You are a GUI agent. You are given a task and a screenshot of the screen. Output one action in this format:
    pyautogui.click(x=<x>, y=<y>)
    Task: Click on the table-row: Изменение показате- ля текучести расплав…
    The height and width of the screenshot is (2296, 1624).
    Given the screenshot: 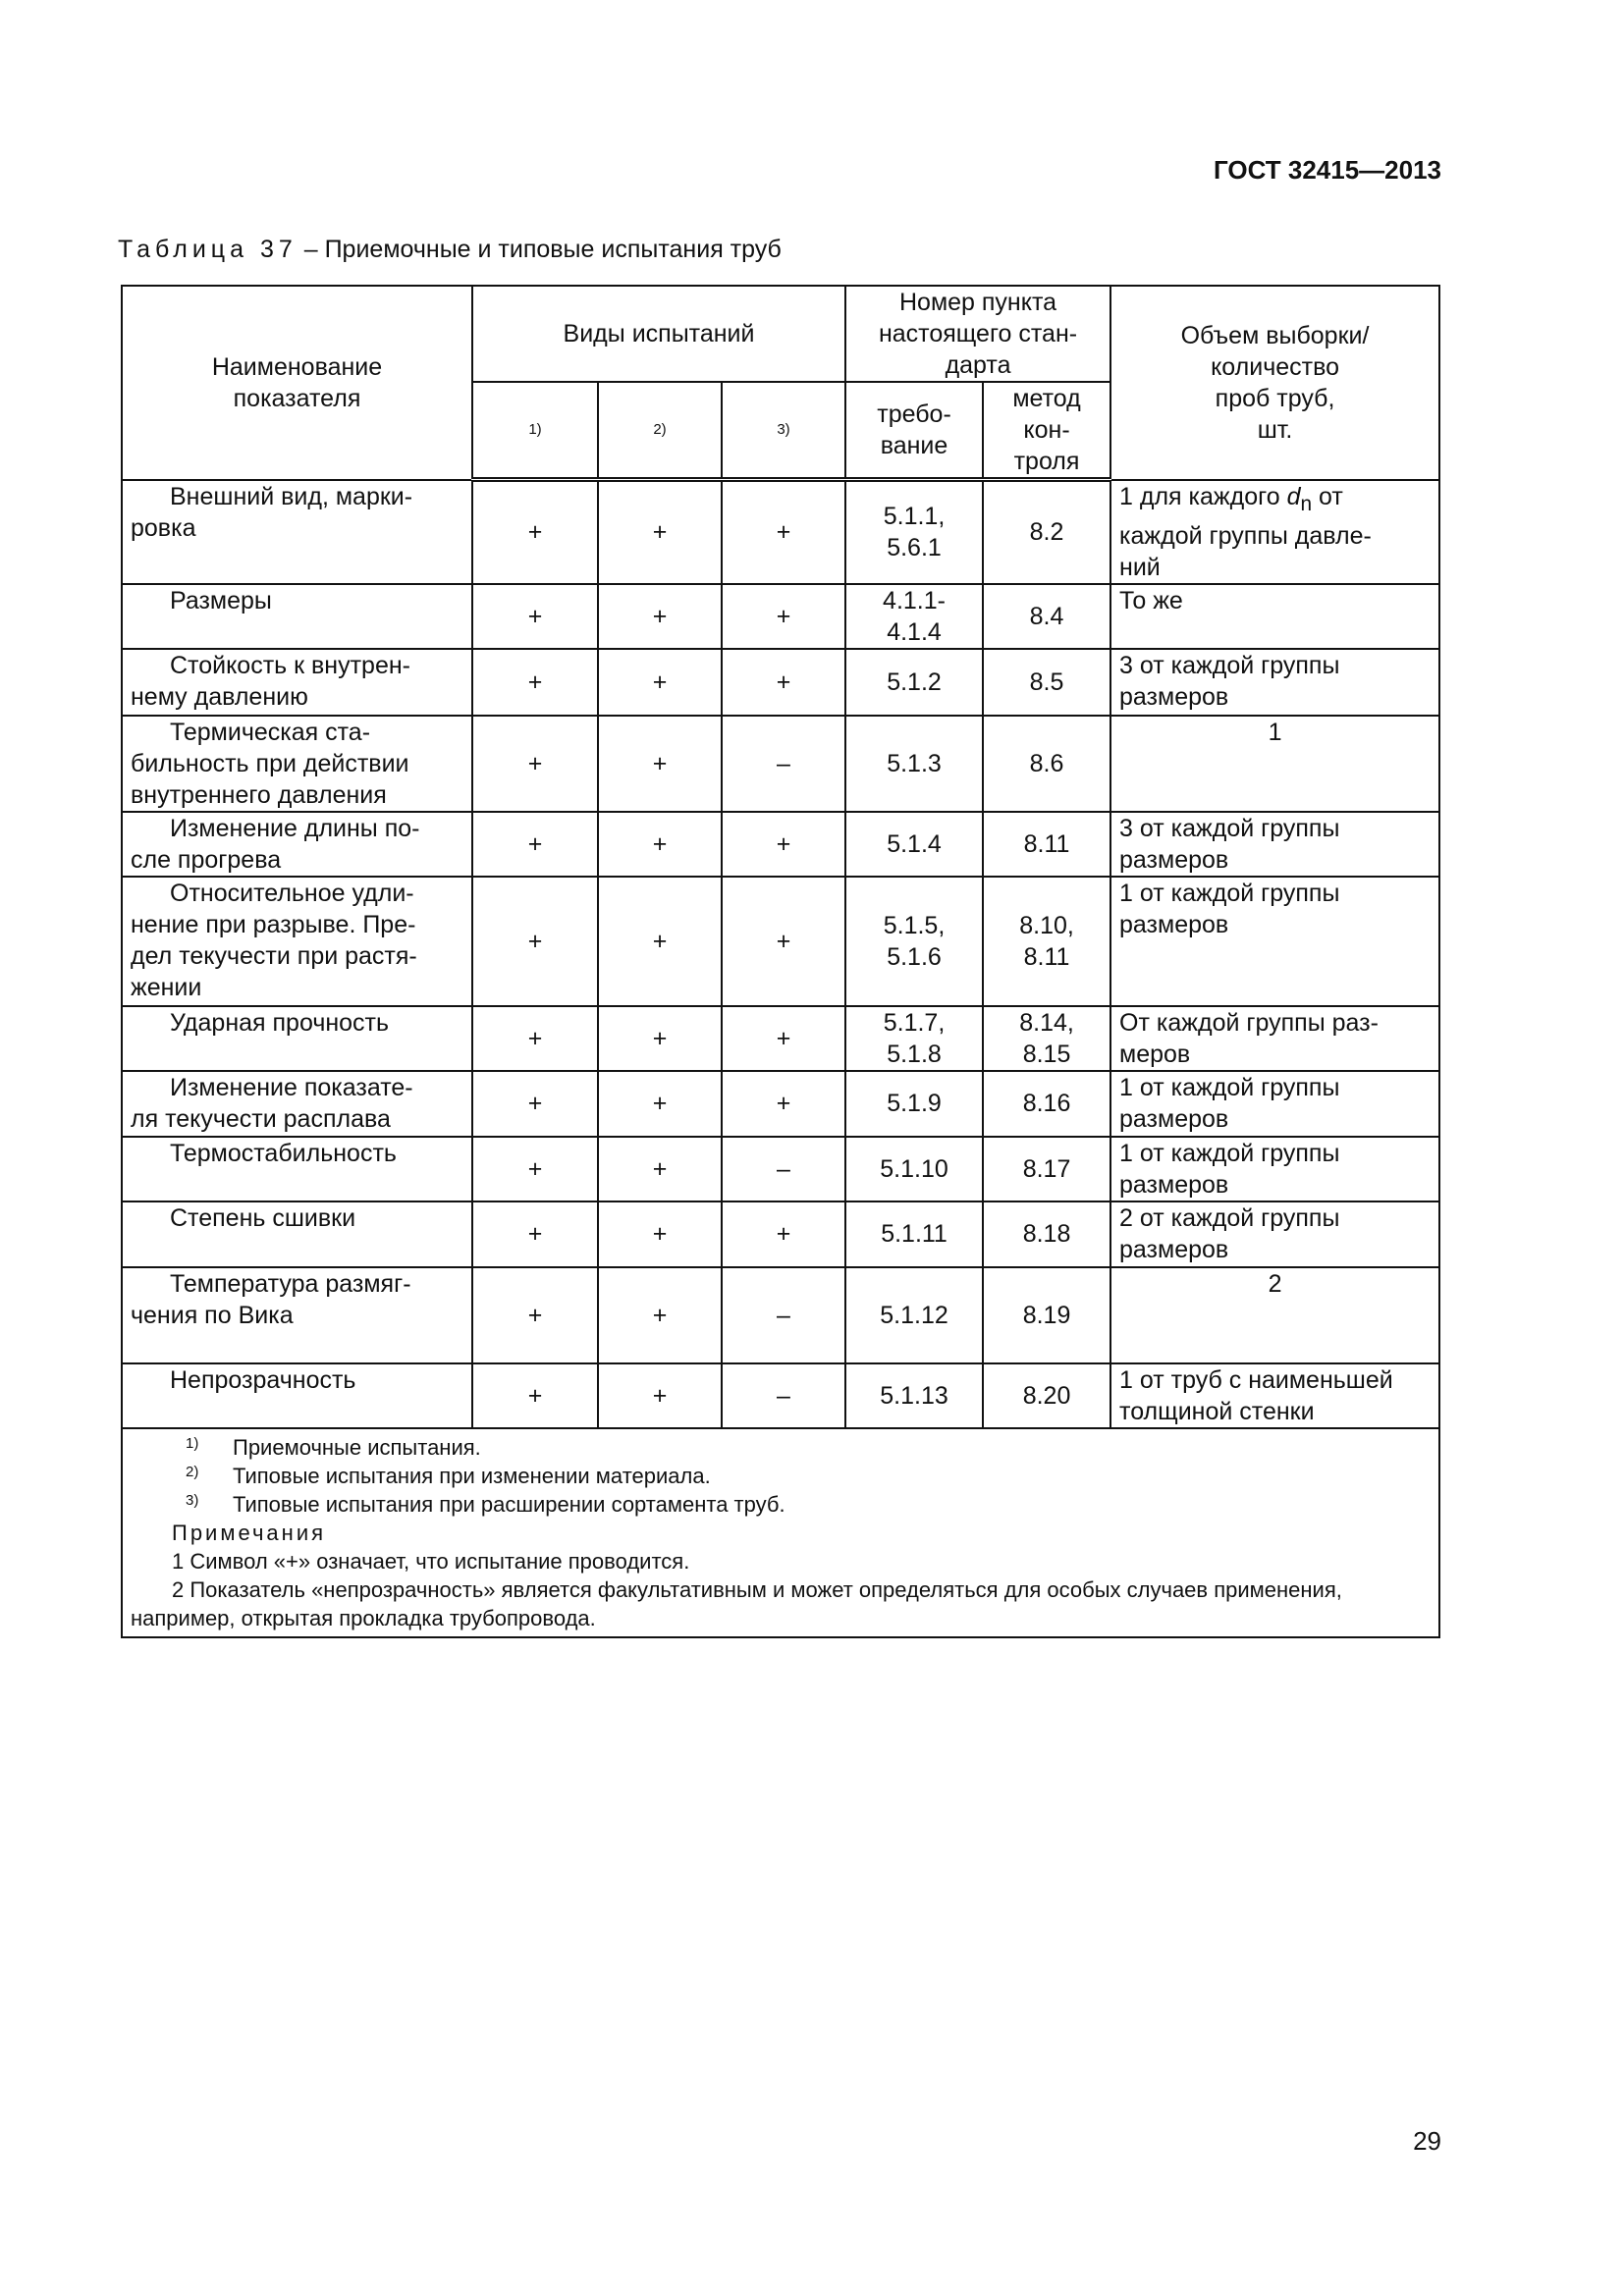 What is the action you would take?
    pyautogui.click(x=781, y=1103)
    